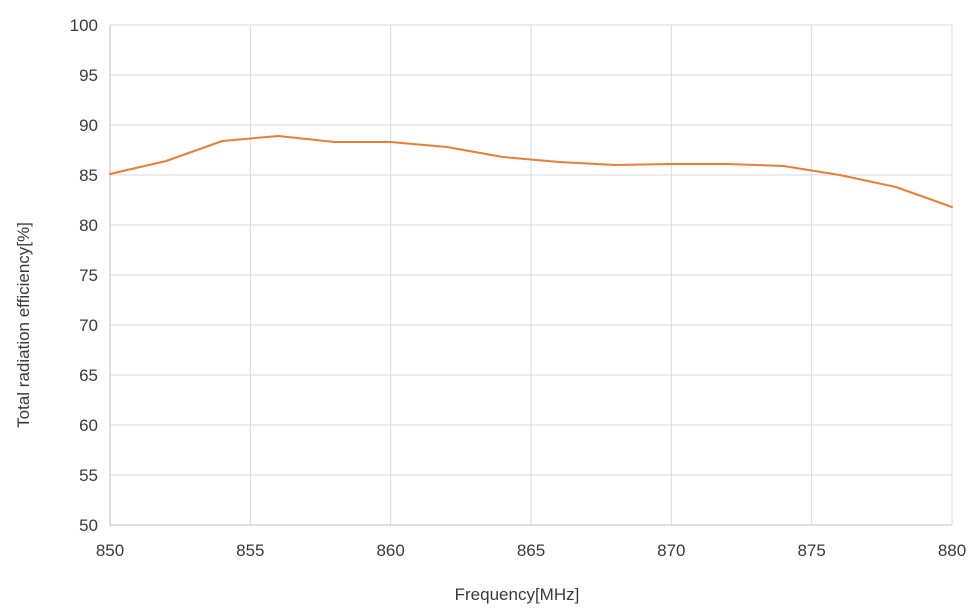 The image size is (977, 608). Describe the element at coordinates (517, 594) in the screenshot. I see `x-axis-title: Frequency[MHz]` at that location.